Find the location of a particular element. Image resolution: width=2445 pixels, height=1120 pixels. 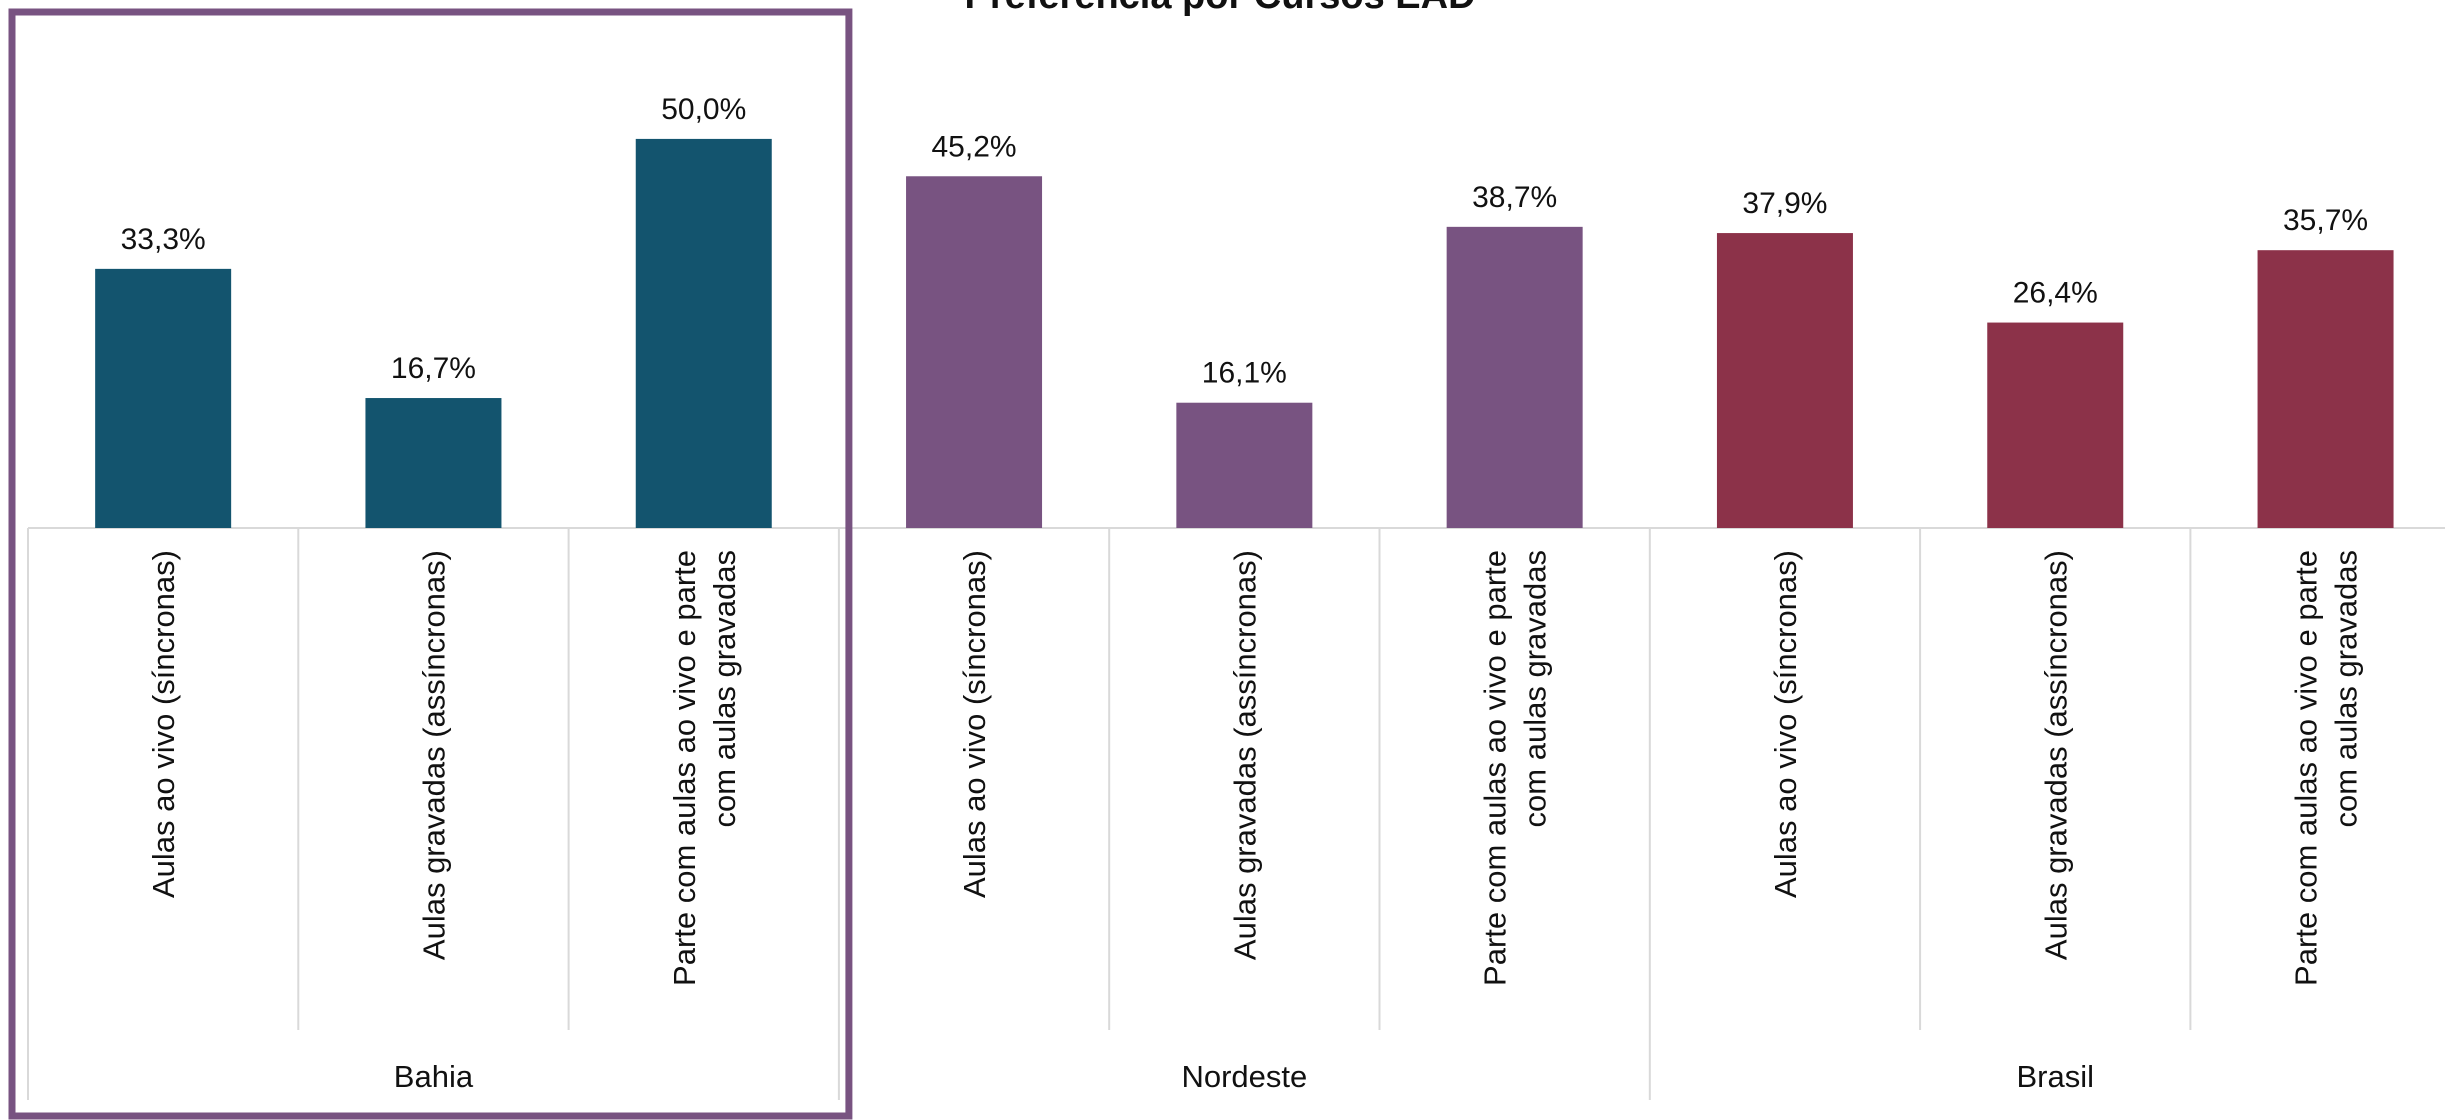

data-label: 37,9% is located at coordinates (1784, 203).